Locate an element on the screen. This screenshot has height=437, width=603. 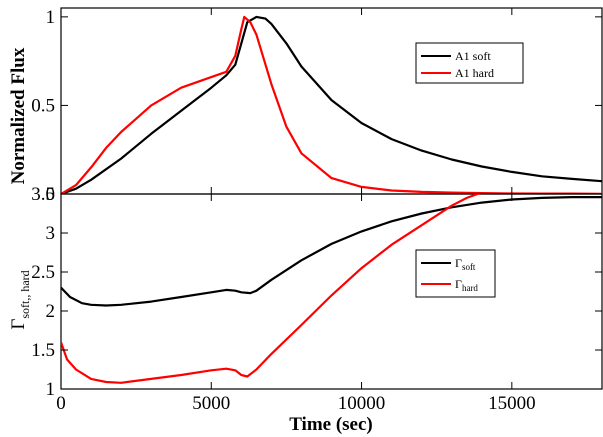
x-tick-label-10000: 10000 is located at coordinates (362, 403).